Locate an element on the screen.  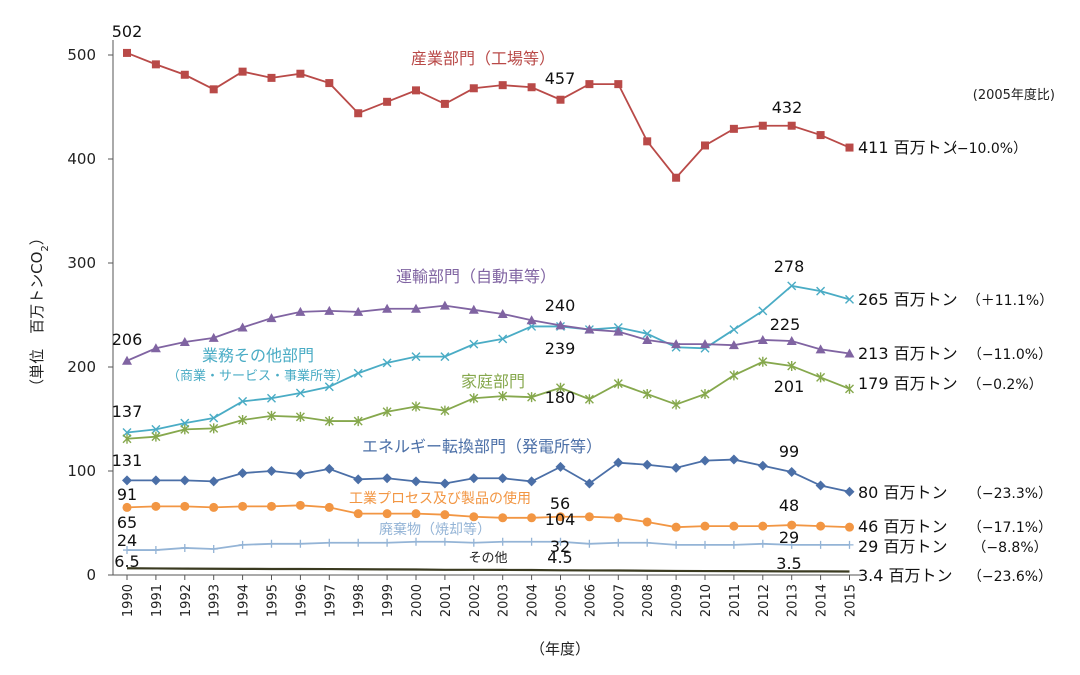
end-value-label-commercial: 265 百万トン is located at coordinates (908, 299).